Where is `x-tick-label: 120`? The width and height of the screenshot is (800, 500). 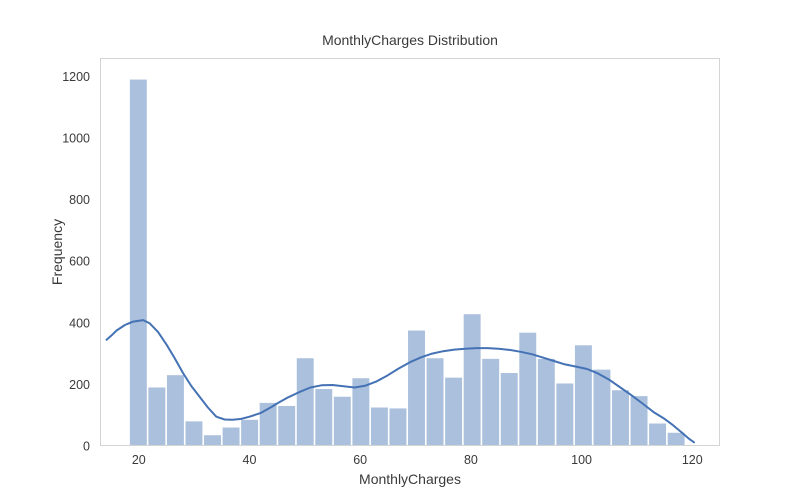
x-tick-label: 120 is located at coordinates (692, 460).